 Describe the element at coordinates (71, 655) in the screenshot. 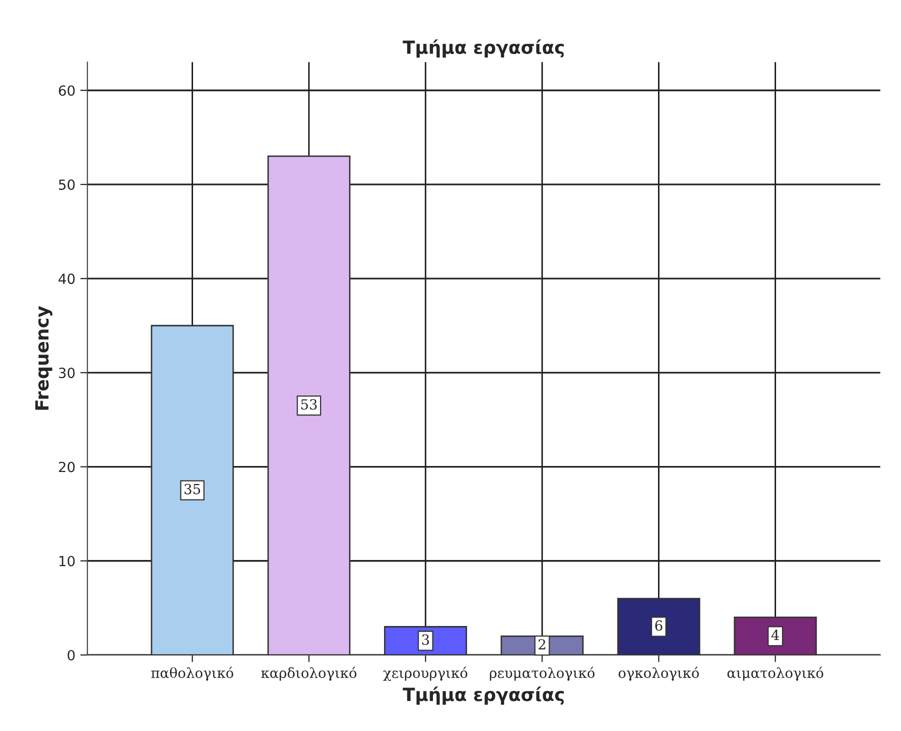

I see `y-tick-label: 0` at that location.